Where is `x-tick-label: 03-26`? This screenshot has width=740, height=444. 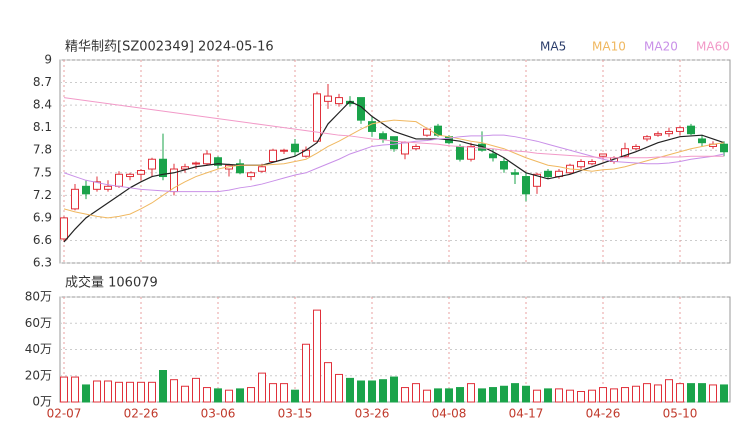 x-tick-label: 03-26 is located at coordinates (372, 414).